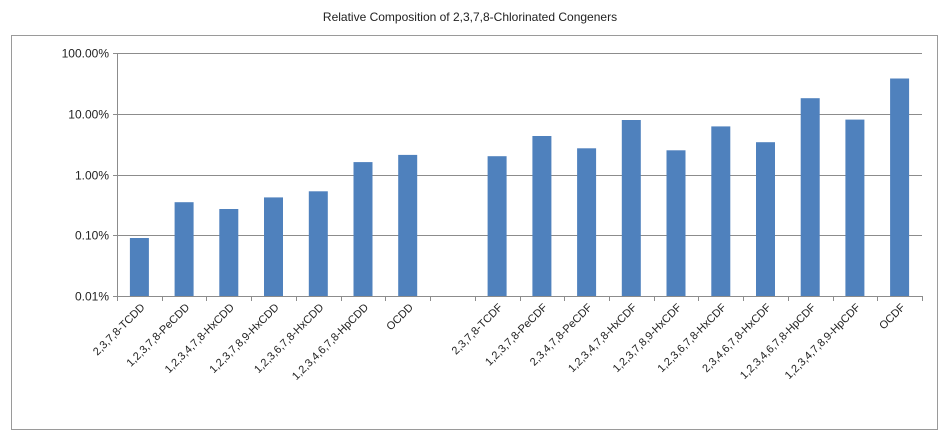  I want to click on y-tick-label: 0.01%, so click(92, 297).